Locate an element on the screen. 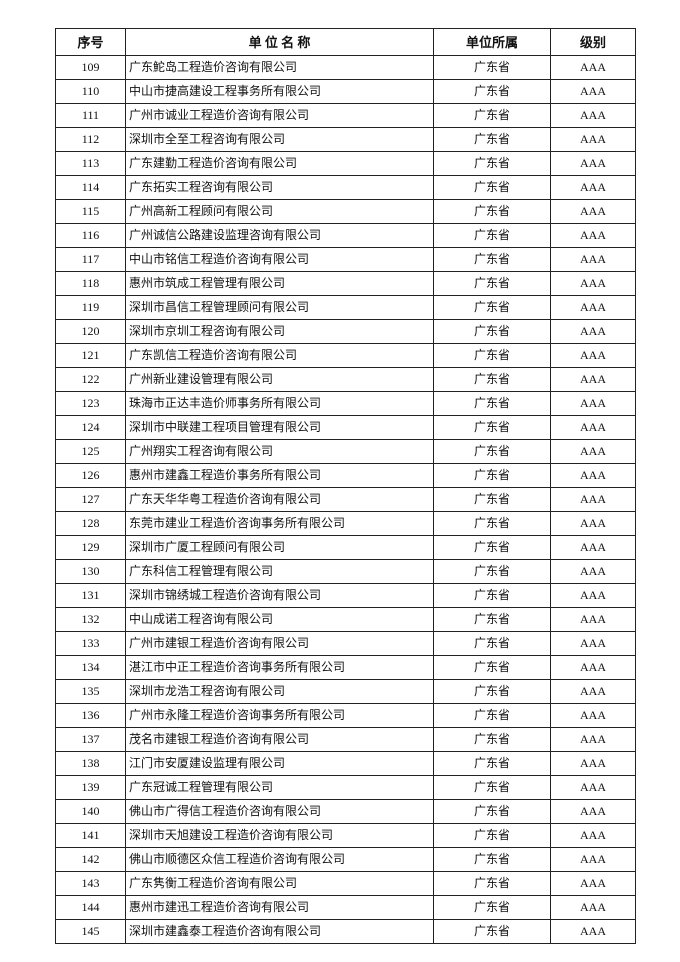 The image size is (680, 962). table-row: 132 中山成诺工程咨询有限公司 广东省 AAA is located at coordinates (345, 619).